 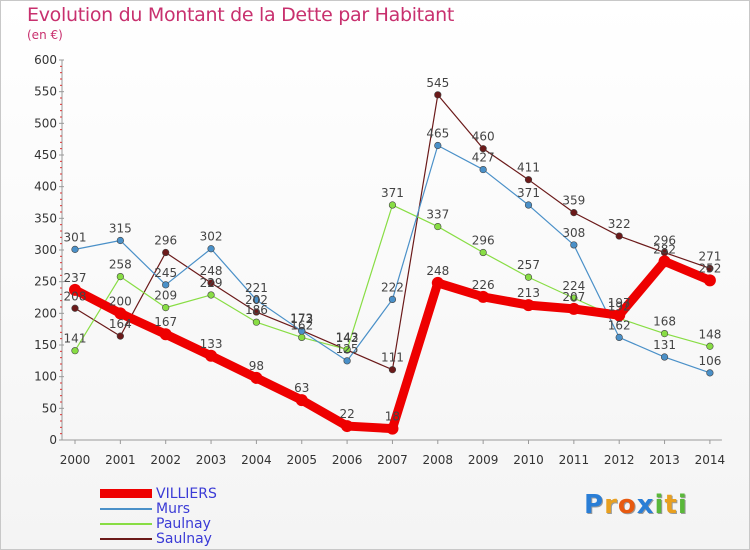 What do you see at coordinates (75, 339) in the screenshot?
I see `data-label-paulnay: 141` at bounding box center [75, 339].